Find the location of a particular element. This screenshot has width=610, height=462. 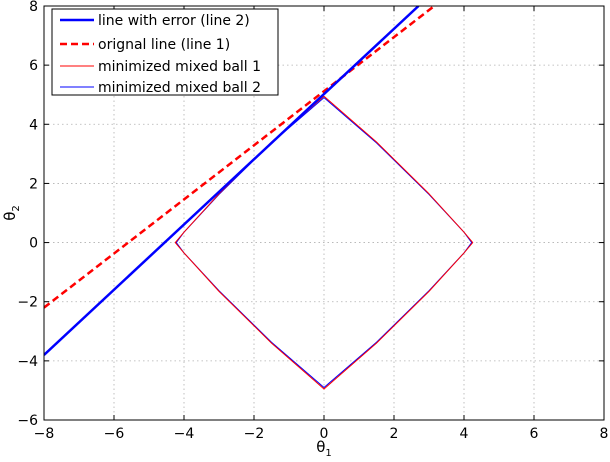

legend-label-mixed-ball-2: minimized mixed ball 2 is located at coordinates (179, 88).